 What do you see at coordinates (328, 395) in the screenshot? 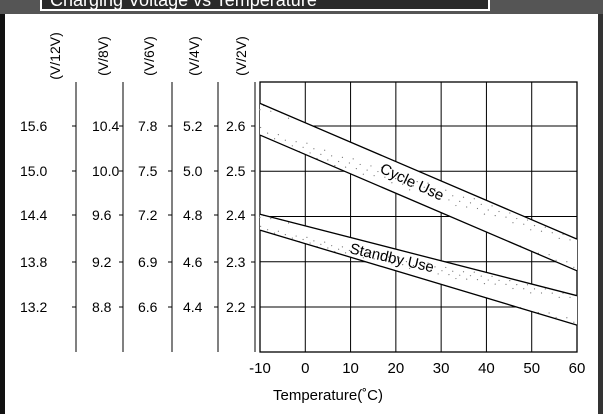
I see `x-axis-label: Temperature(˚C)` at bounding box center [328, 395].